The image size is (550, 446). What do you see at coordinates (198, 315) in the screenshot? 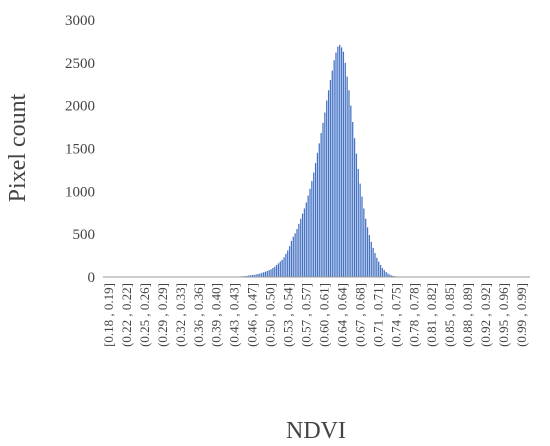
I see `x-tick-label: (0.36 , 0.36]` at bounding box center [198, 315].